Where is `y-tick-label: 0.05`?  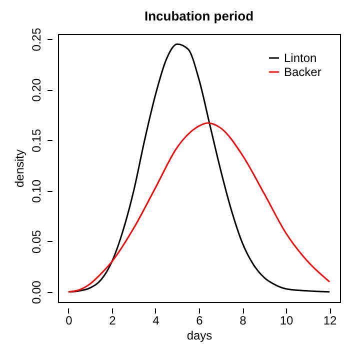
y-tick-label: 0.05 is located at coordinates (37, 242).